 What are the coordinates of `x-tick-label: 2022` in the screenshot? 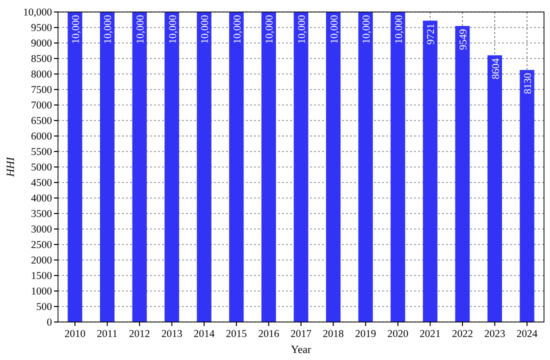 It's located at (462, 334).